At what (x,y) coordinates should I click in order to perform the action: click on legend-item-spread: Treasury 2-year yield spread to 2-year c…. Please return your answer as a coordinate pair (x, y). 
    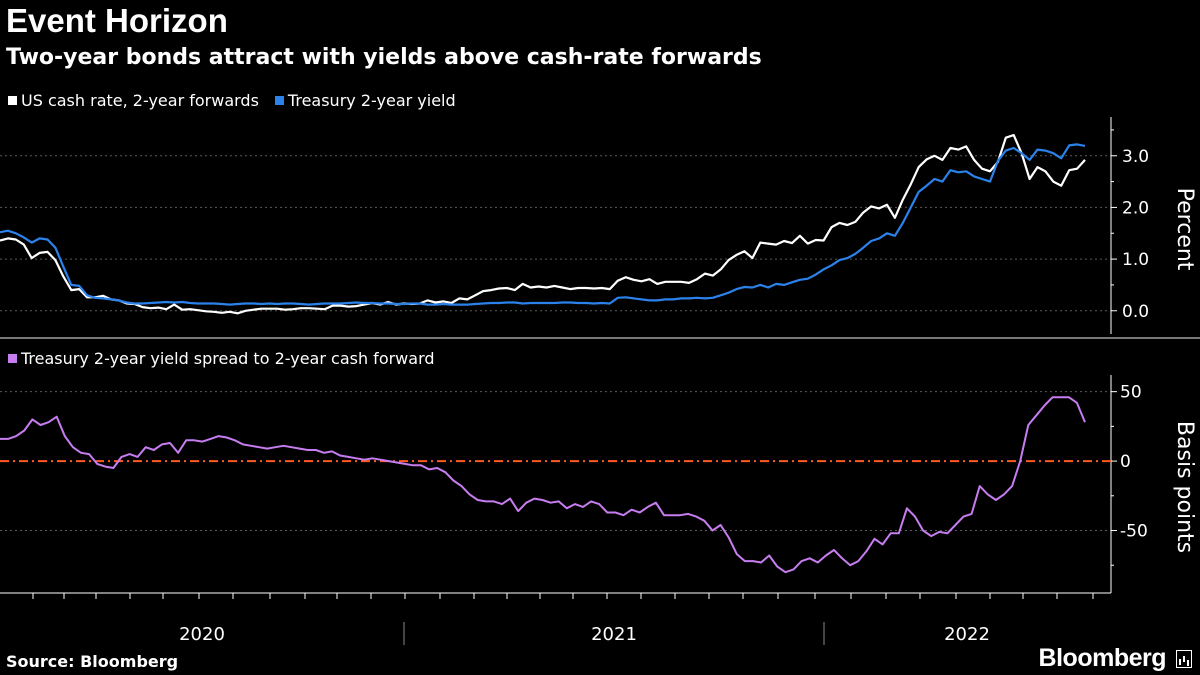
    Looking at the image, I should click on (221, 358).